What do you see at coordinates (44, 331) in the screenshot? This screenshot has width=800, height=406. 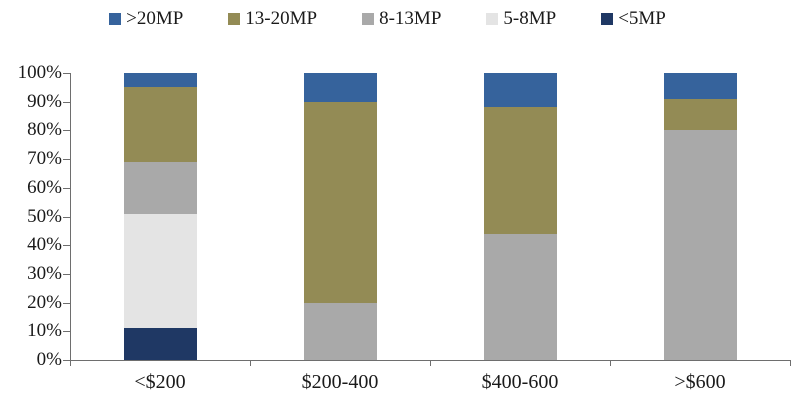 I see `y-axis-tick-label: 10%` at bounding box center [44, 331].